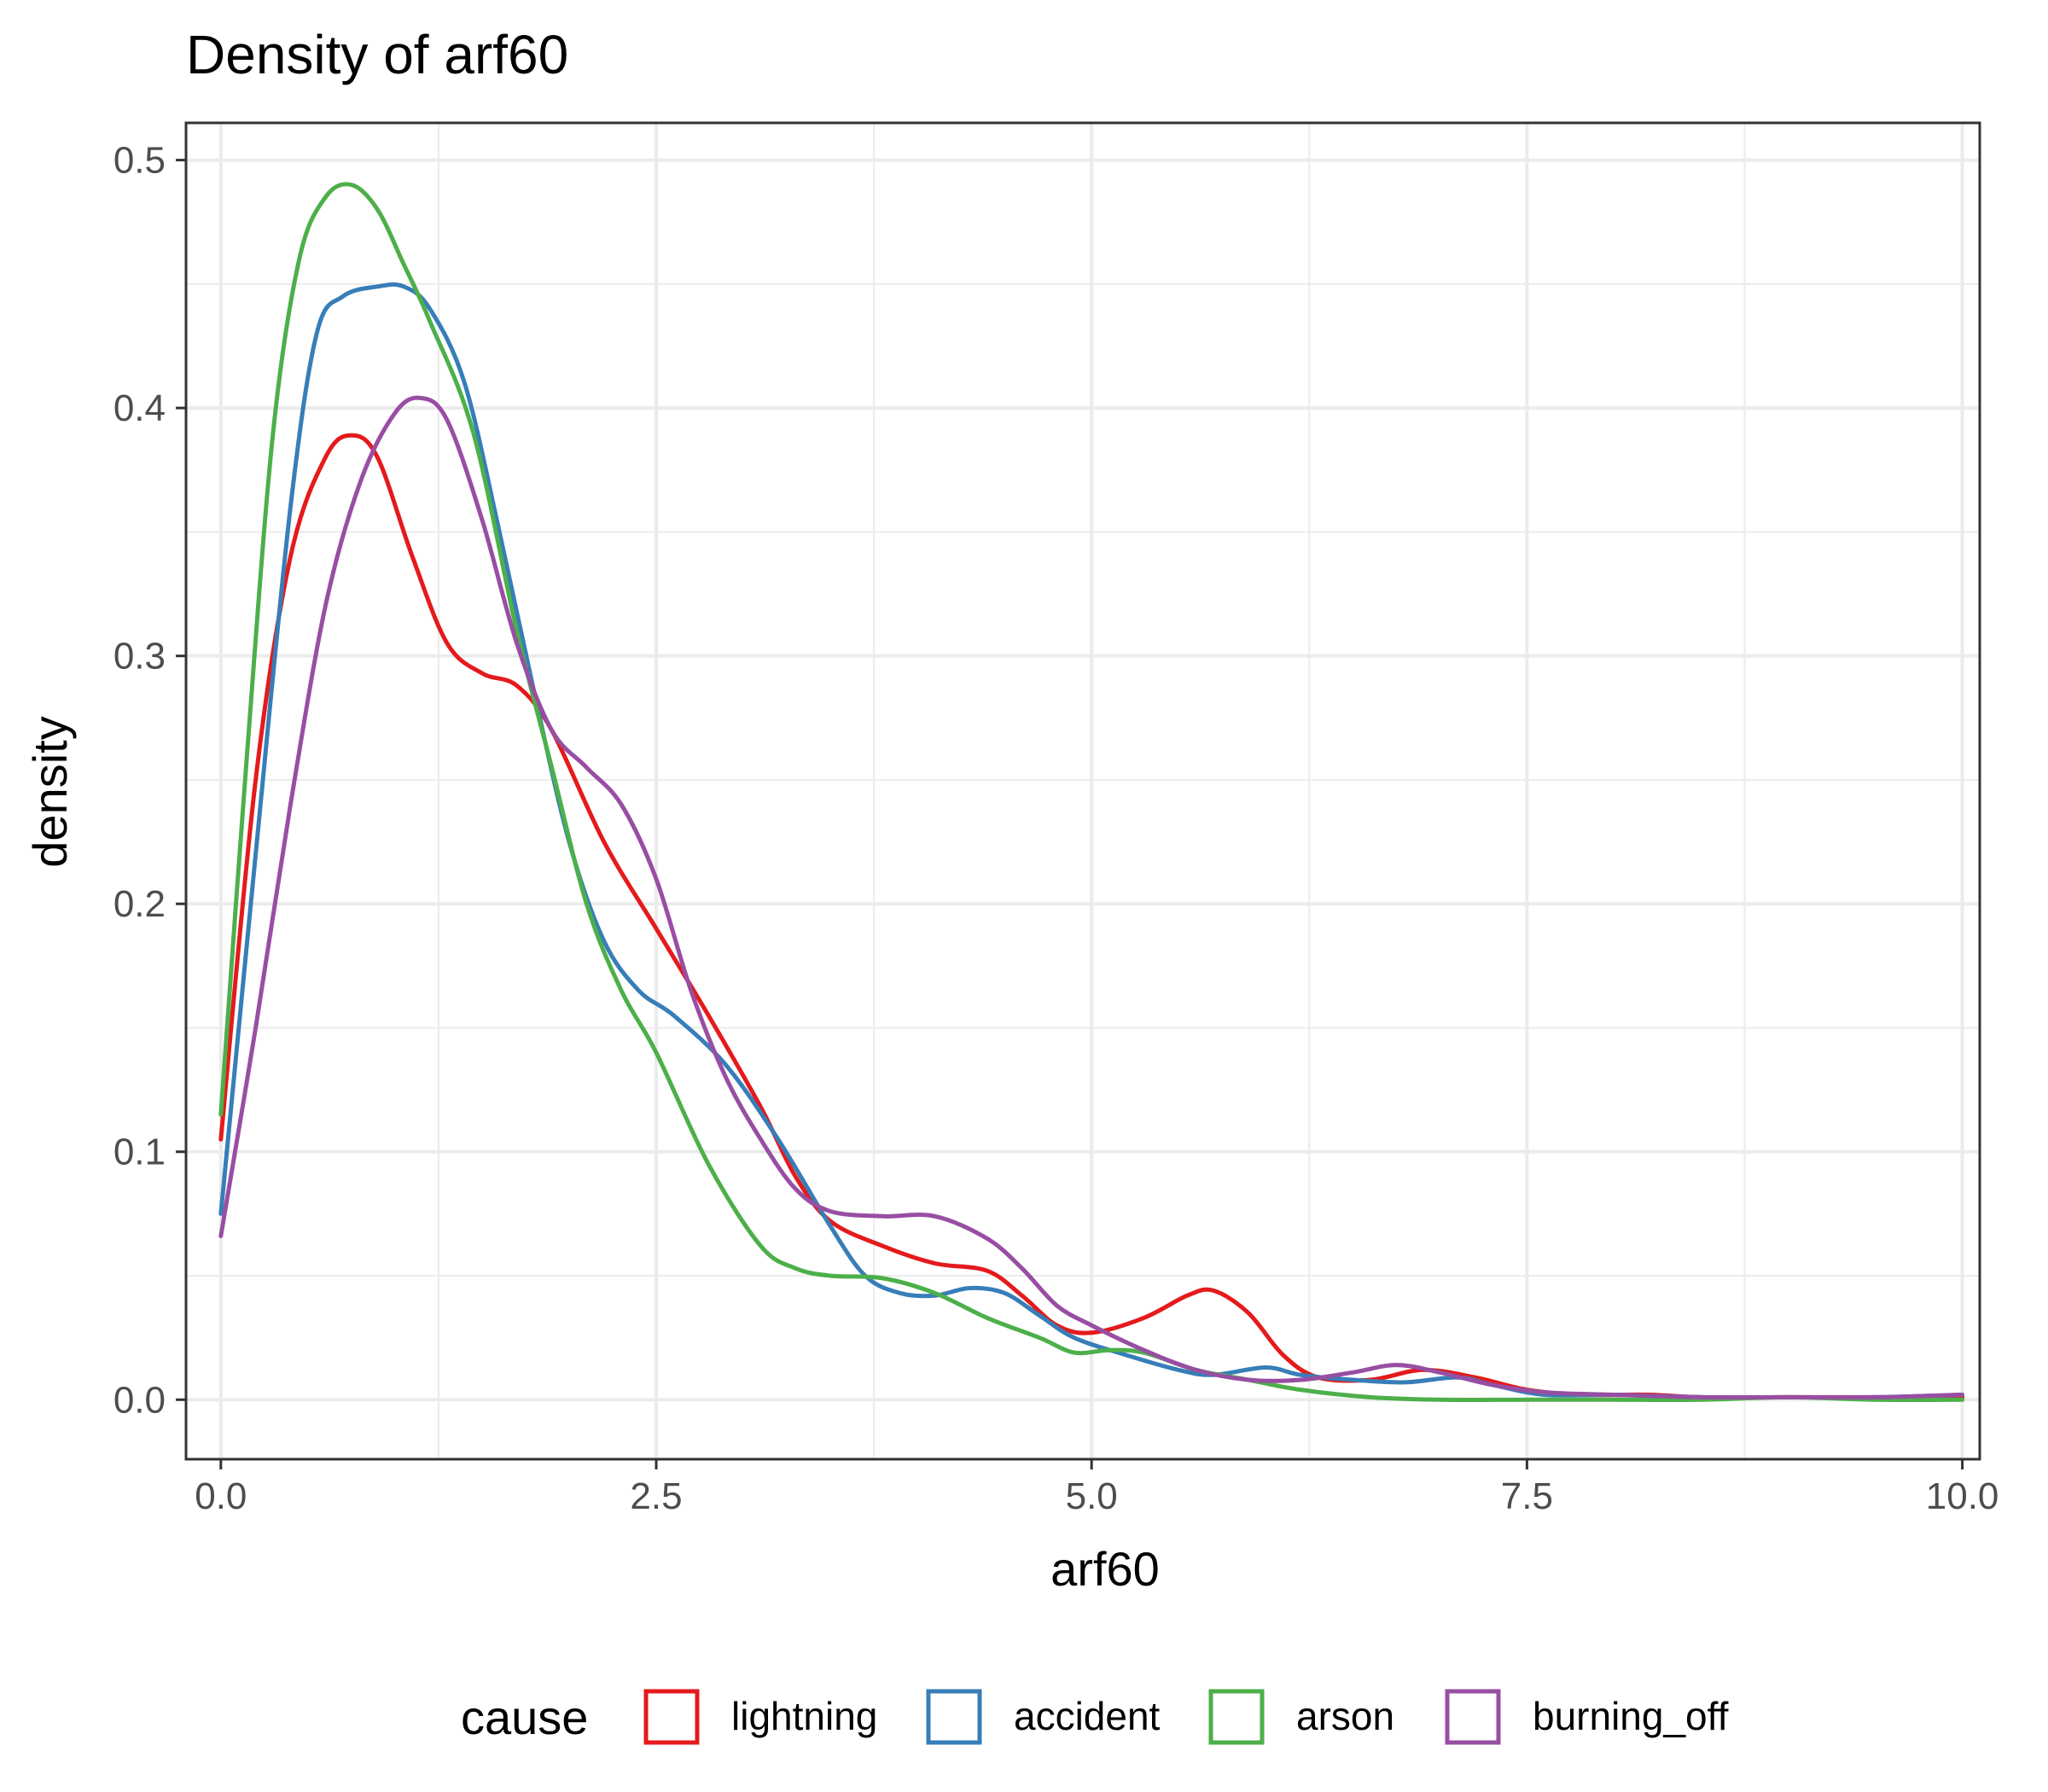 This screenshot has width=2048, height=1792. What do you see at coordinates (377, 54) in the screenshot?
I see `chart-title: Density of arf60` at bounding box center [377, 54].